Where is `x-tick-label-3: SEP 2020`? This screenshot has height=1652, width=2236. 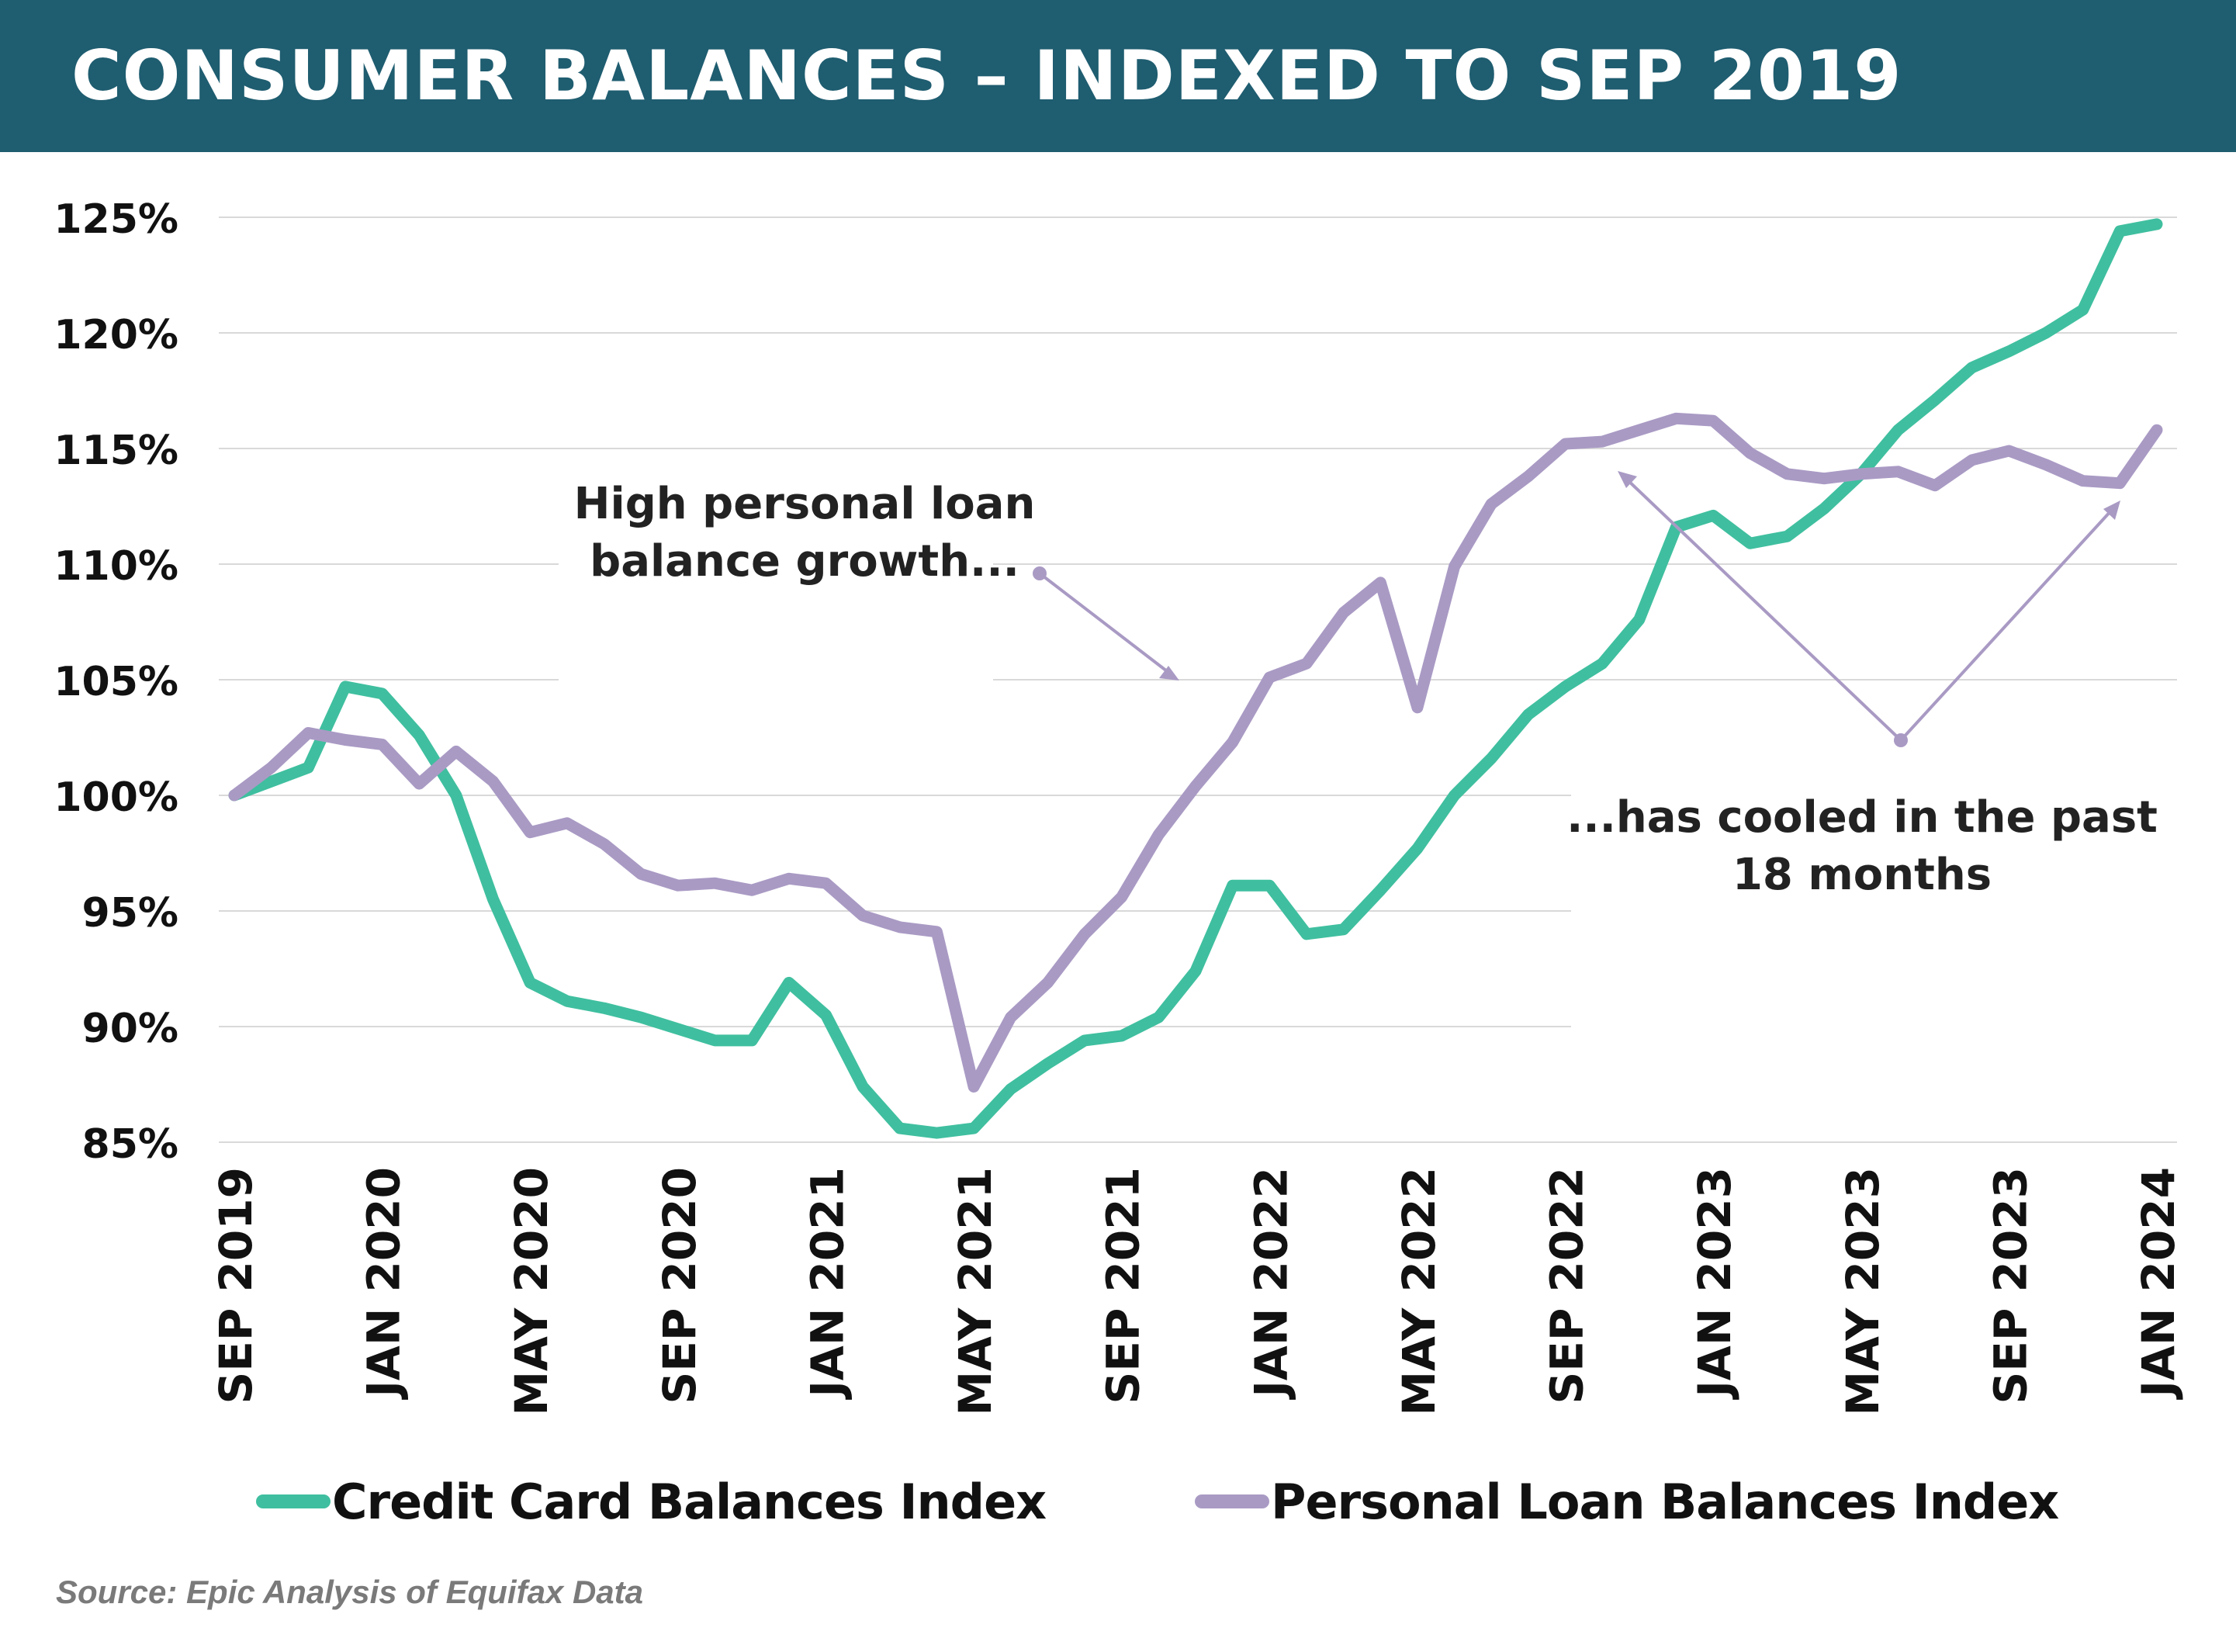 x-tick-label-3: SEP 2020 is located at coordinates (679, 1285).